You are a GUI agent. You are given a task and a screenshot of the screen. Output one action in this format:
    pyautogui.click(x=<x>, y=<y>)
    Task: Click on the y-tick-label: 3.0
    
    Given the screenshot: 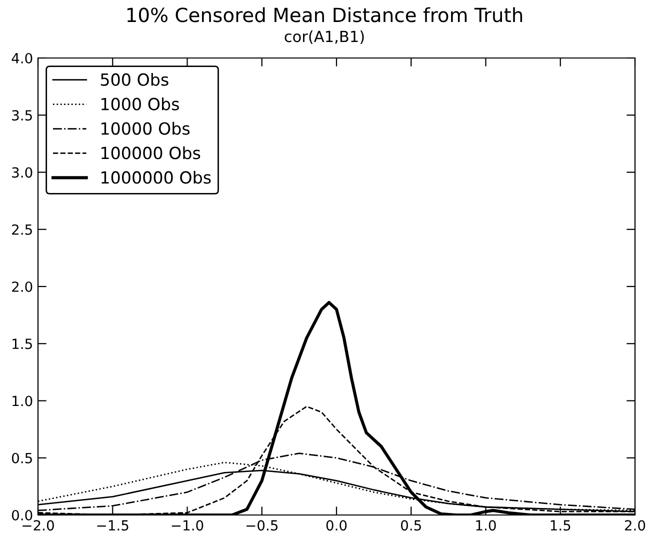 What is the action you would take?
    pyautogui.click(x=22, y=172)
    